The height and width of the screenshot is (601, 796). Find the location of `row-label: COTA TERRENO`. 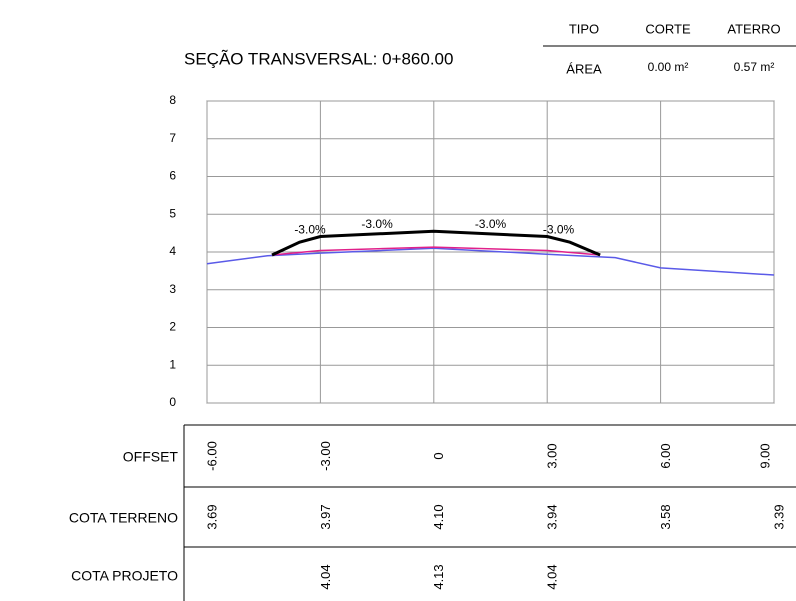

row-label: COTA TERRENO is located at coordinates (123, 518).